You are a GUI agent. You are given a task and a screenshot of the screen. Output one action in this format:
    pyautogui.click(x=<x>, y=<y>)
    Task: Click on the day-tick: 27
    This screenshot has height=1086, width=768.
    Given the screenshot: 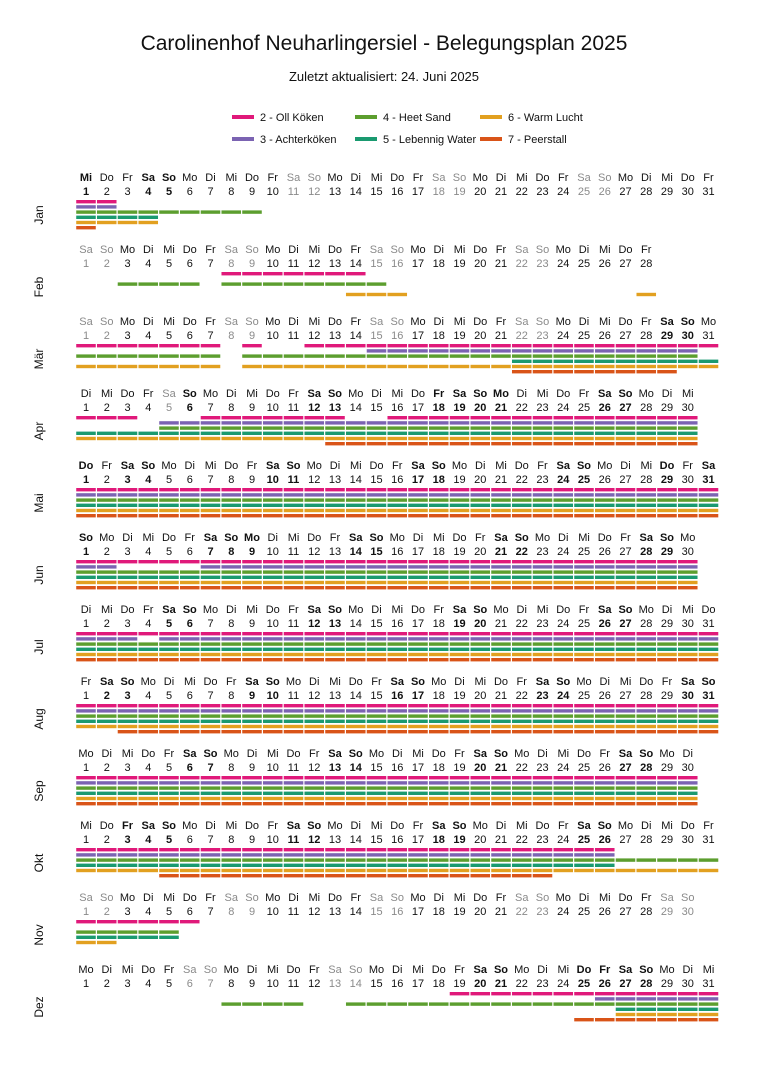 What is the action you would take?
    pyautogui.click(x=625, y=624)
    